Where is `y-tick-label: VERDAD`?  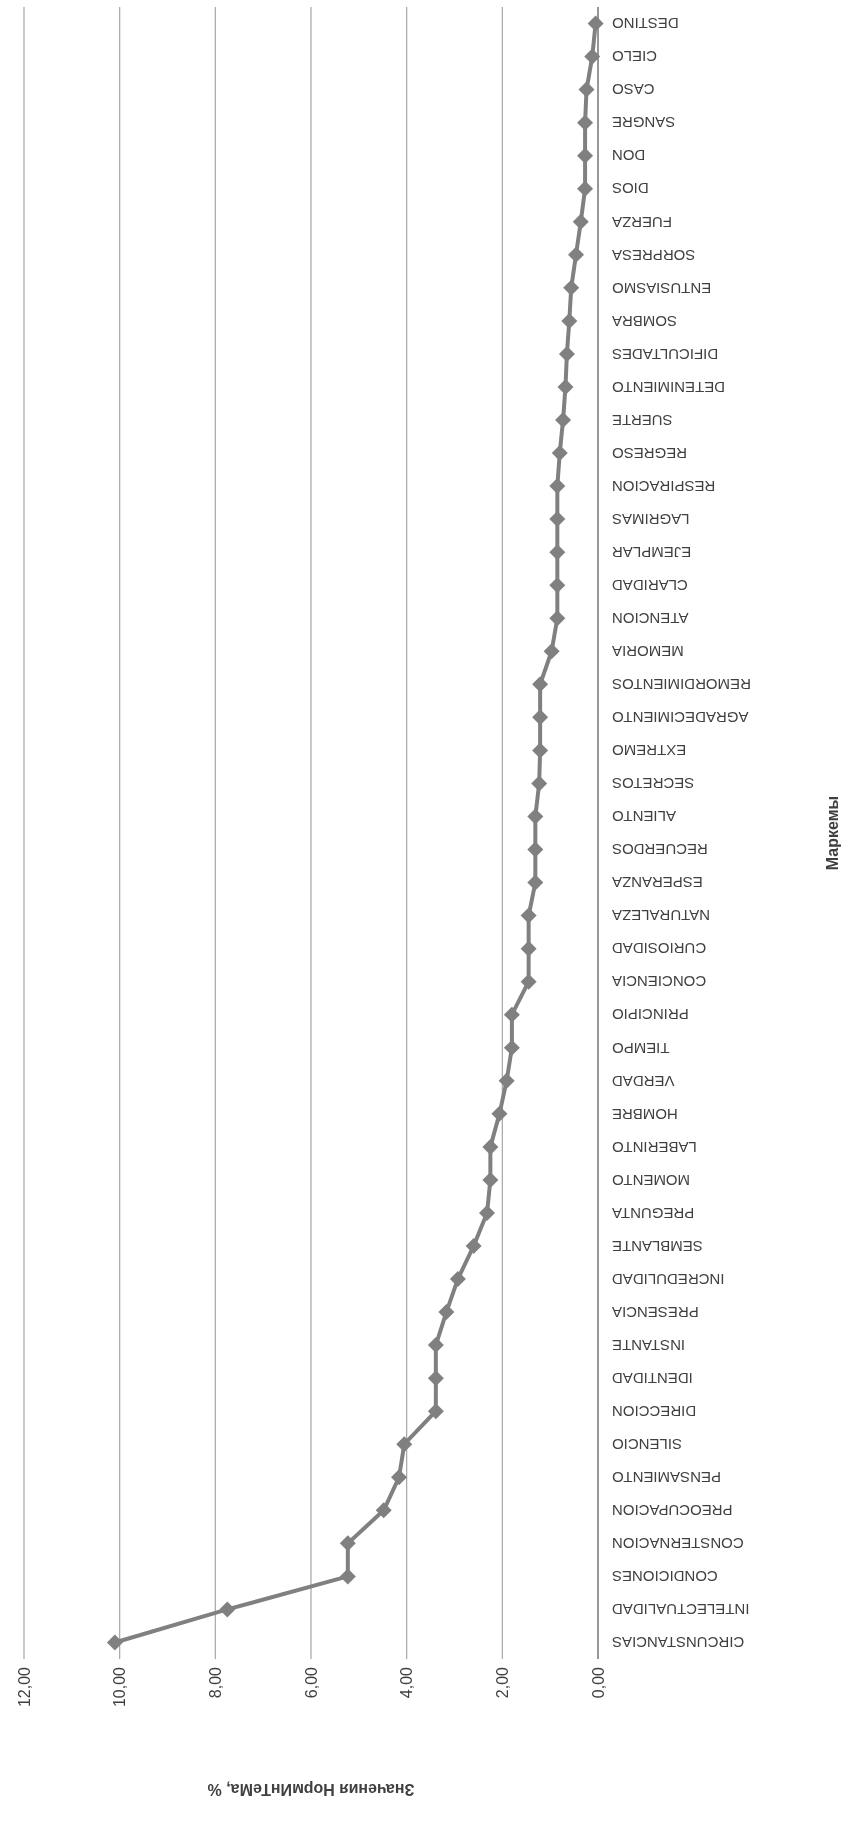
y-tick-label: VERDAD is located at coordinates (643, 1081).